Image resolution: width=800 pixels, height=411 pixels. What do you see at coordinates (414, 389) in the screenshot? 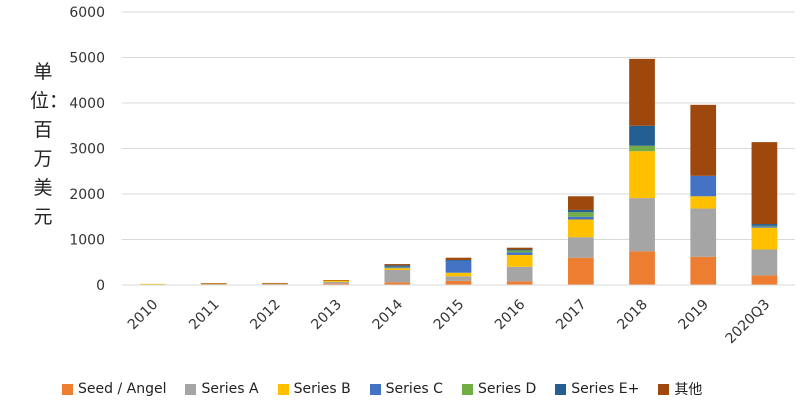
I see `legend-label: Series C` at bounding box center [414, 389].